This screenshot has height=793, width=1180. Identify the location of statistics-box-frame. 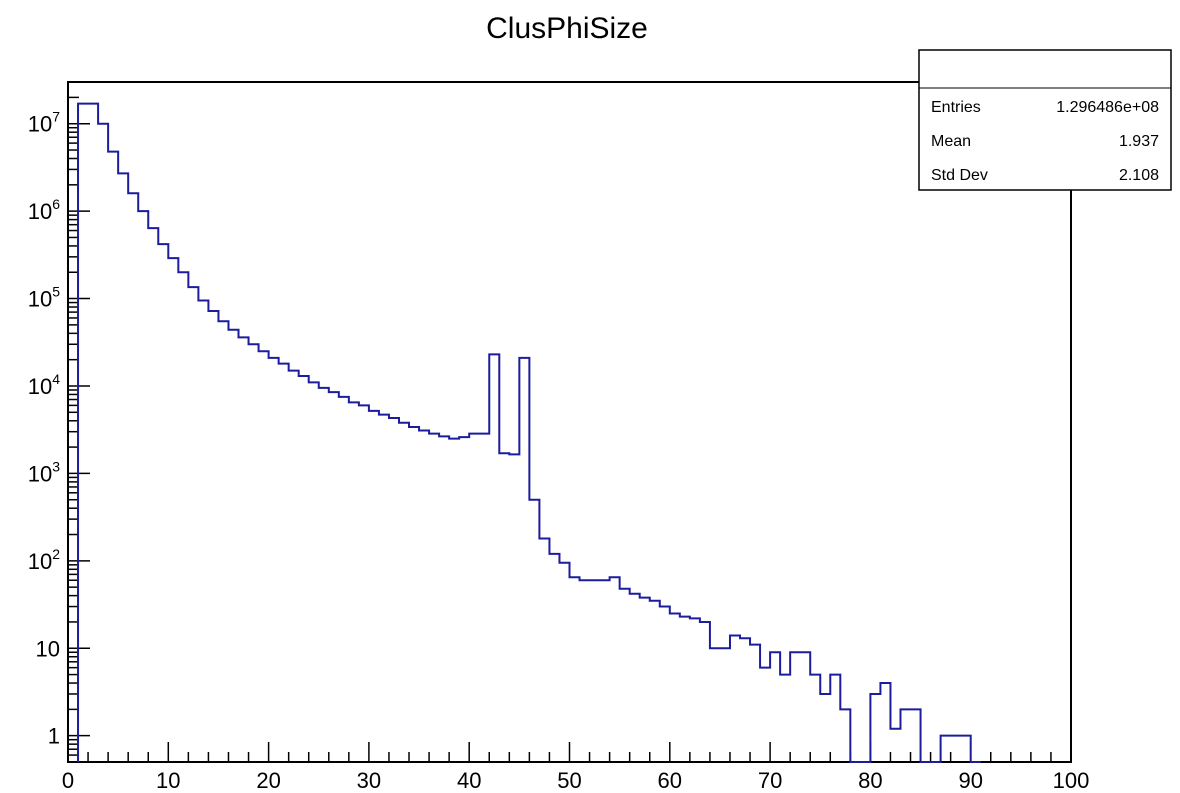
(1045, 120).